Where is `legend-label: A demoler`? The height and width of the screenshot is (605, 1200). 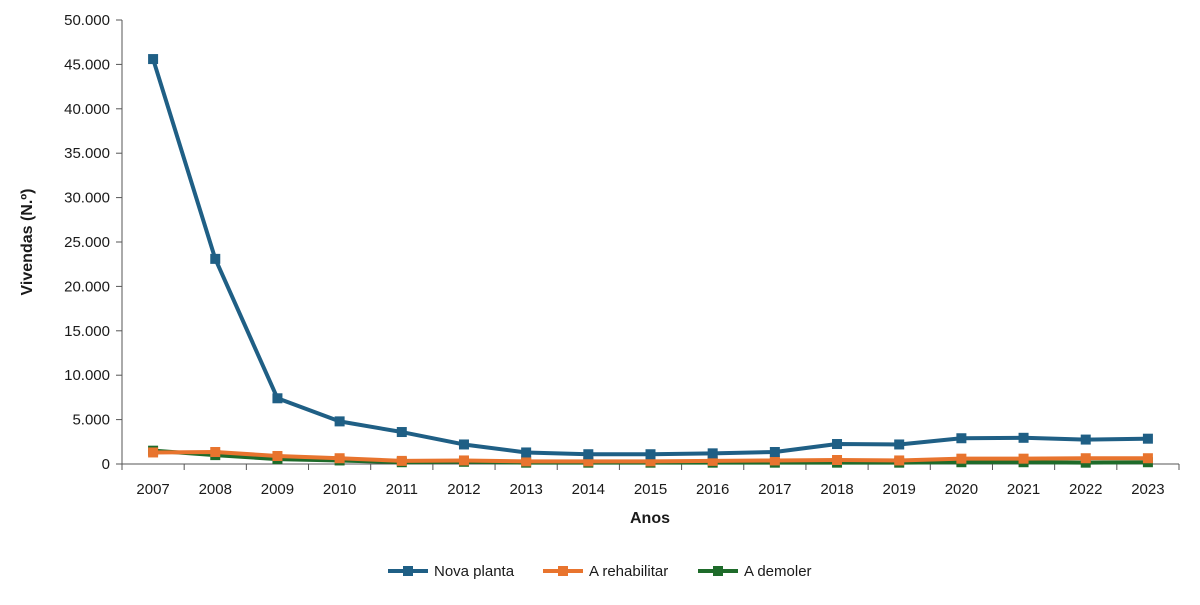
legend-label: A demoler is located at coordinates (778, 571).